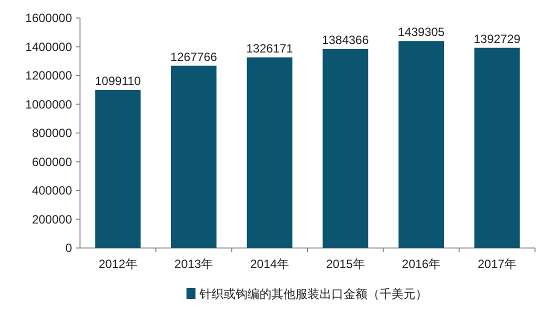 This screenshot has height=326, width=546. What do you see at coordinates (118, 264) in the screenshot?
I see `x-tick-label: 2012年` at bounding box center [118, 264].